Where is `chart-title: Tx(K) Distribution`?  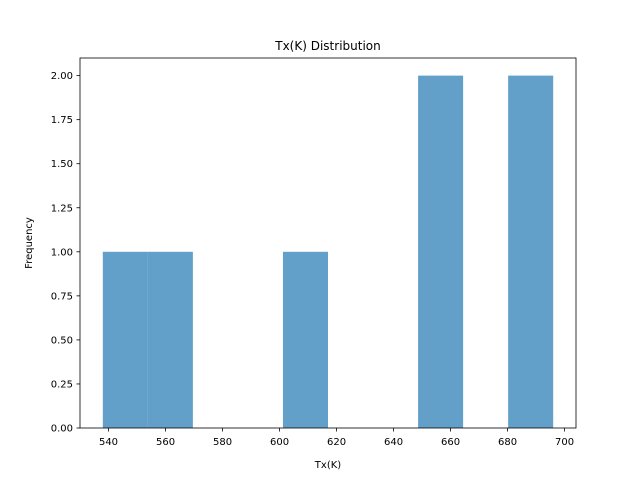
chart-title: Tx(K) Distribution is located at coordinates (327, 46).